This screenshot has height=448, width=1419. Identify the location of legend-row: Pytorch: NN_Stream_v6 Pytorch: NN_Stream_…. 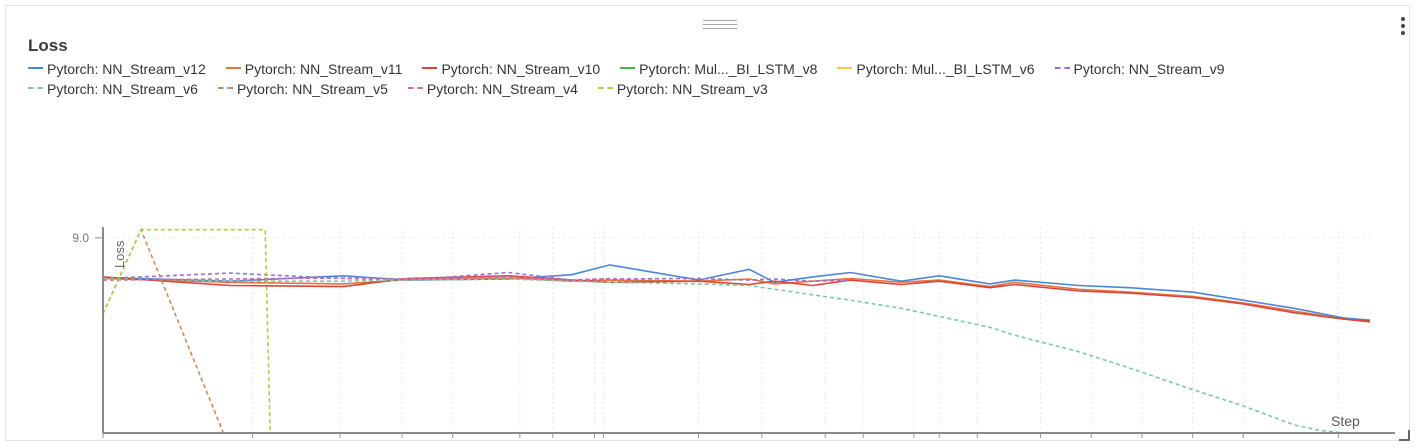
(713, 91).